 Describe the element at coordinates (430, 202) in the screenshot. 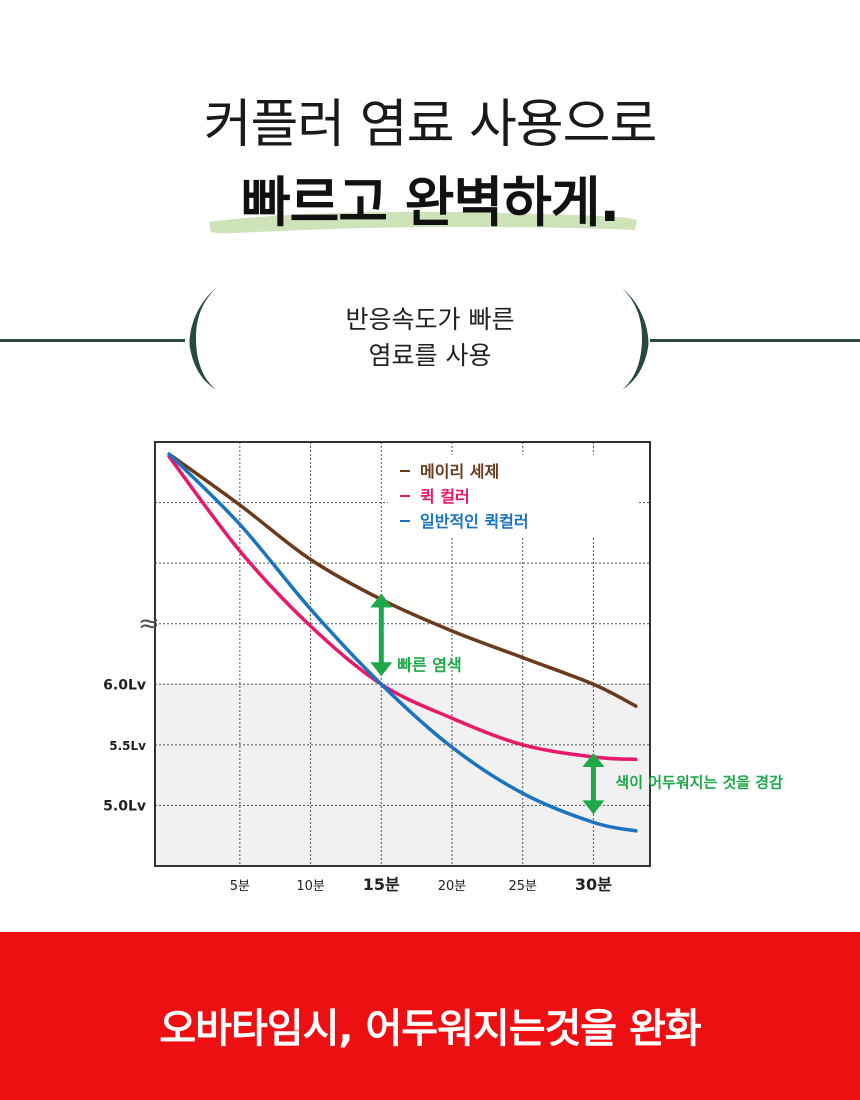

I see `headline-line2: 빠르고 완벽하게.` at that location.